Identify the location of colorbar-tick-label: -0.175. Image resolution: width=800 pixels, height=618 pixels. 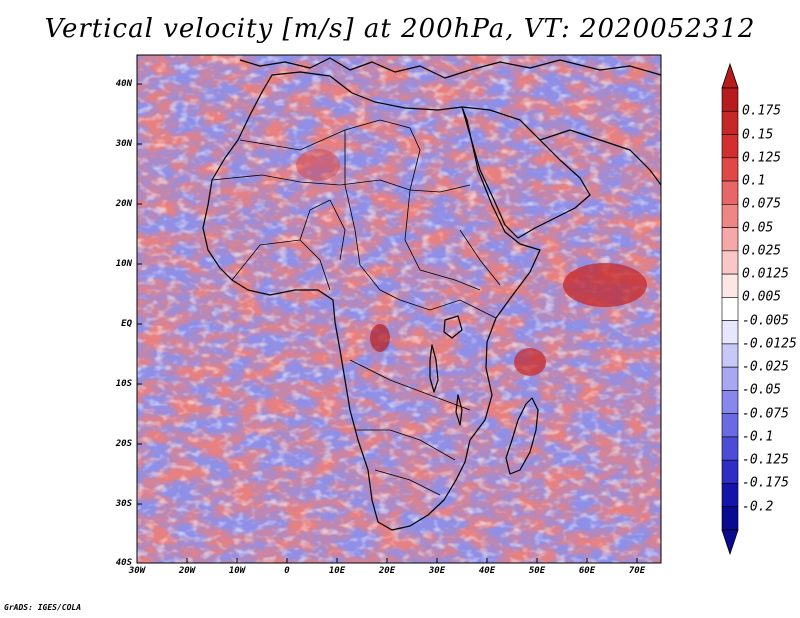
(765, 483).